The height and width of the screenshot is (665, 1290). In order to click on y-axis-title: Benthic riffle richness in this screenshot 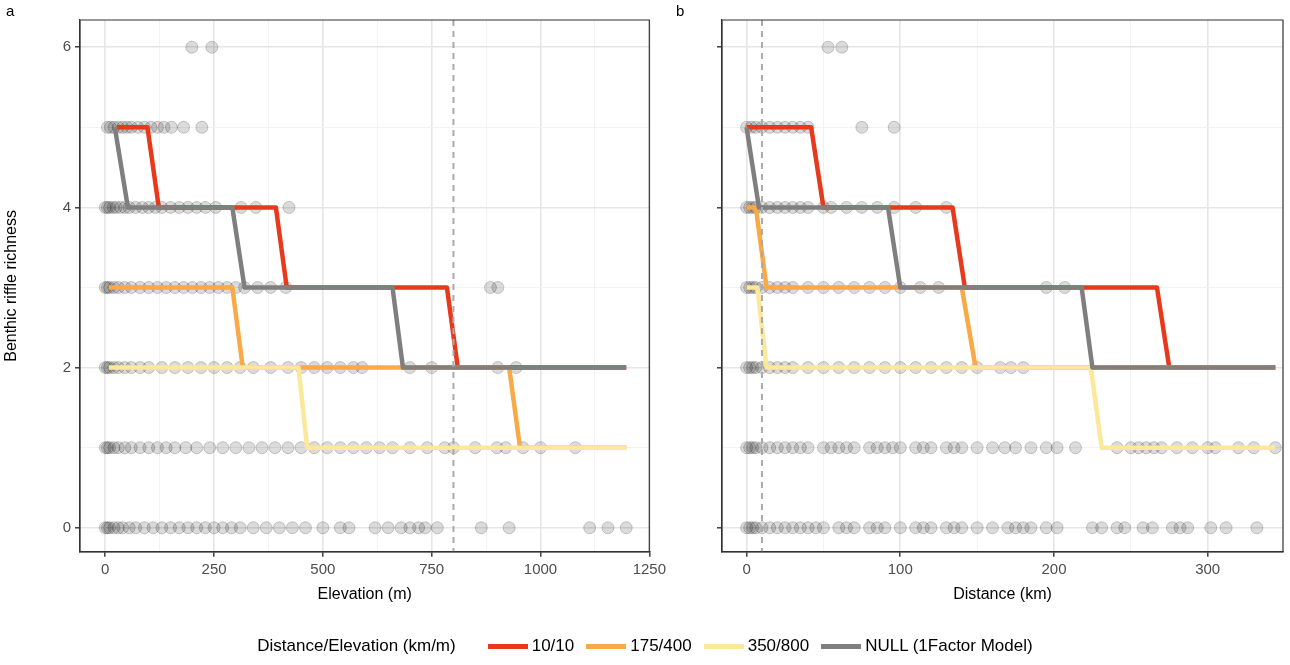, I will do `click(11, 286)`.